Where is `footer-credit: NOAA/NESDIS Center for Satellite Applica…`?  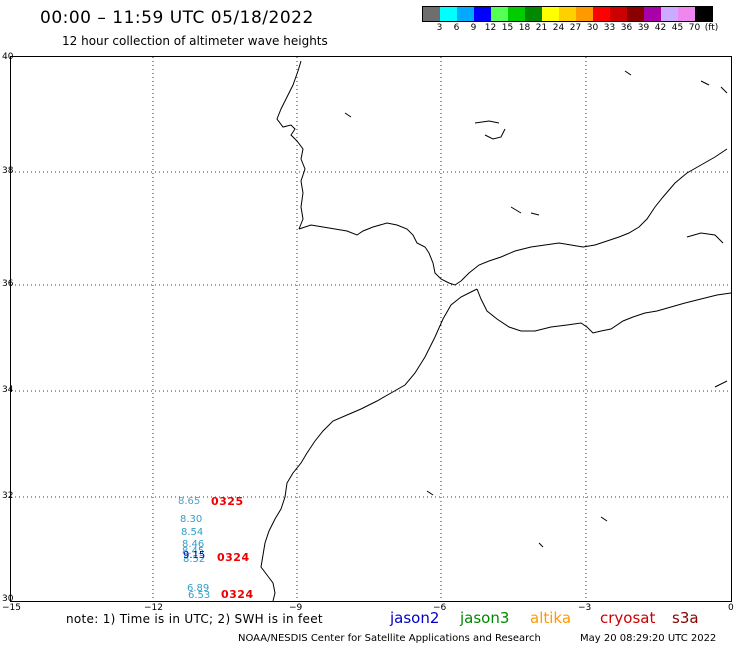
footer-credit: NOAA/NESDIS Center for Satellite Applica… is located at coordinates (389, 638).